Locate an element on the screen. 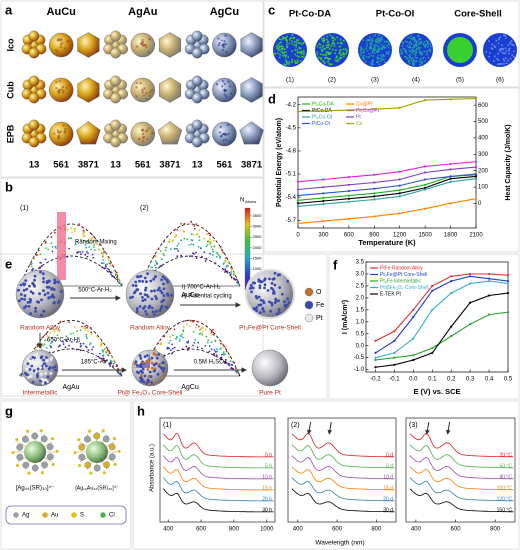  node-label: Pt@ Fe₃O₄ Core-Shell is located at coordinates (151, 393).